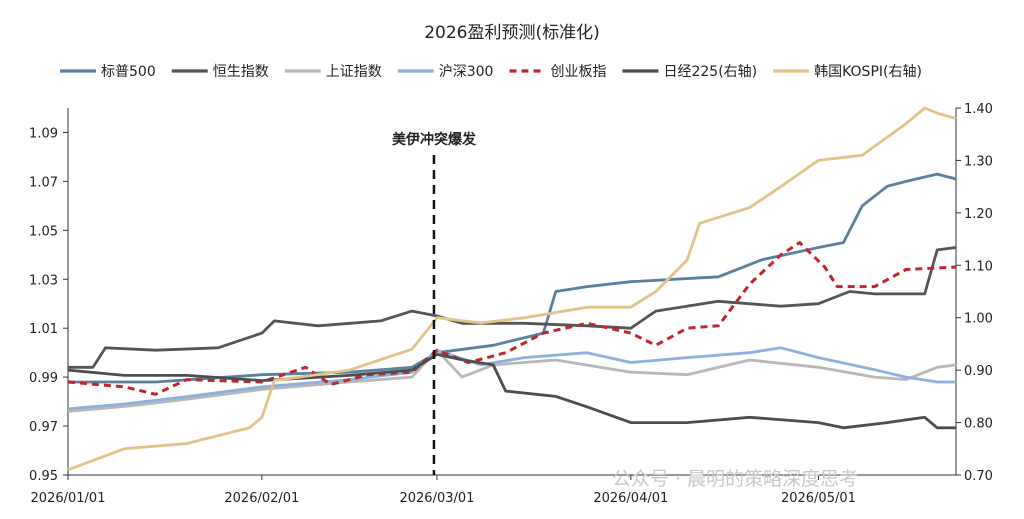  I want to click on y-right-tick-label: 1.20, so click(978, 214).